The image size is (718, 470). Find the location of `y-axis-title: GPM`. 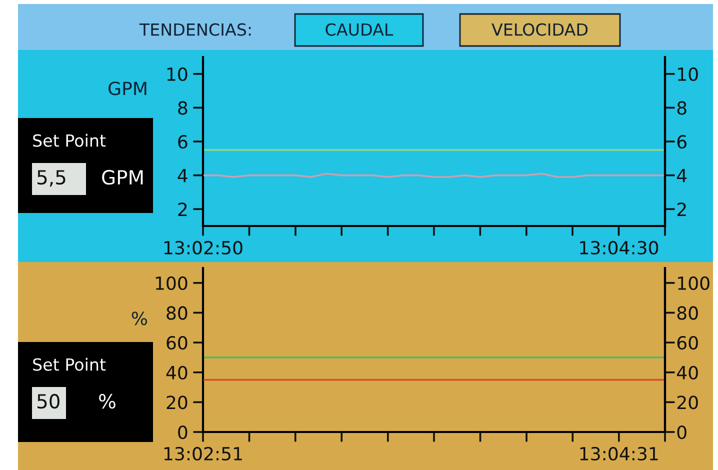

y-axis-title: GPM is located at coordinates (127, 89).